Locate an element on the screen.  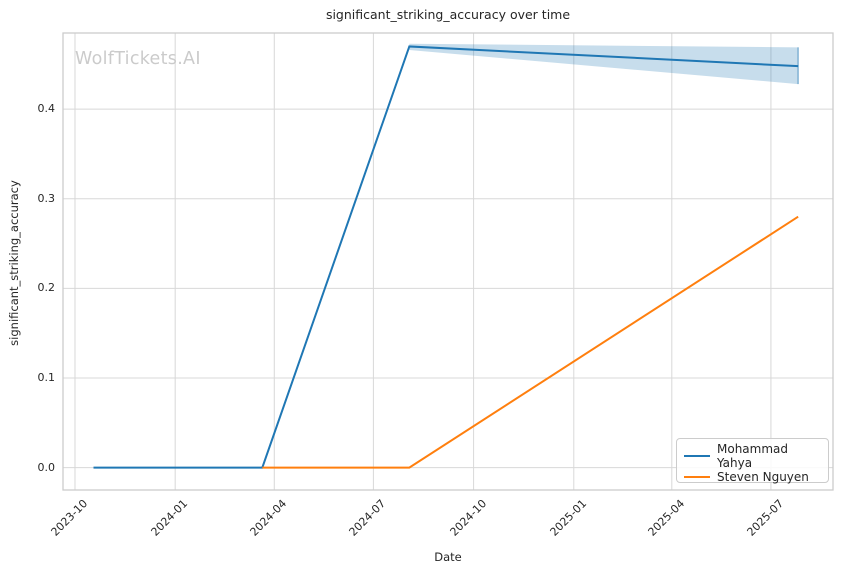
y-tick-label: 0.1 is located at coordinates (46, 377).